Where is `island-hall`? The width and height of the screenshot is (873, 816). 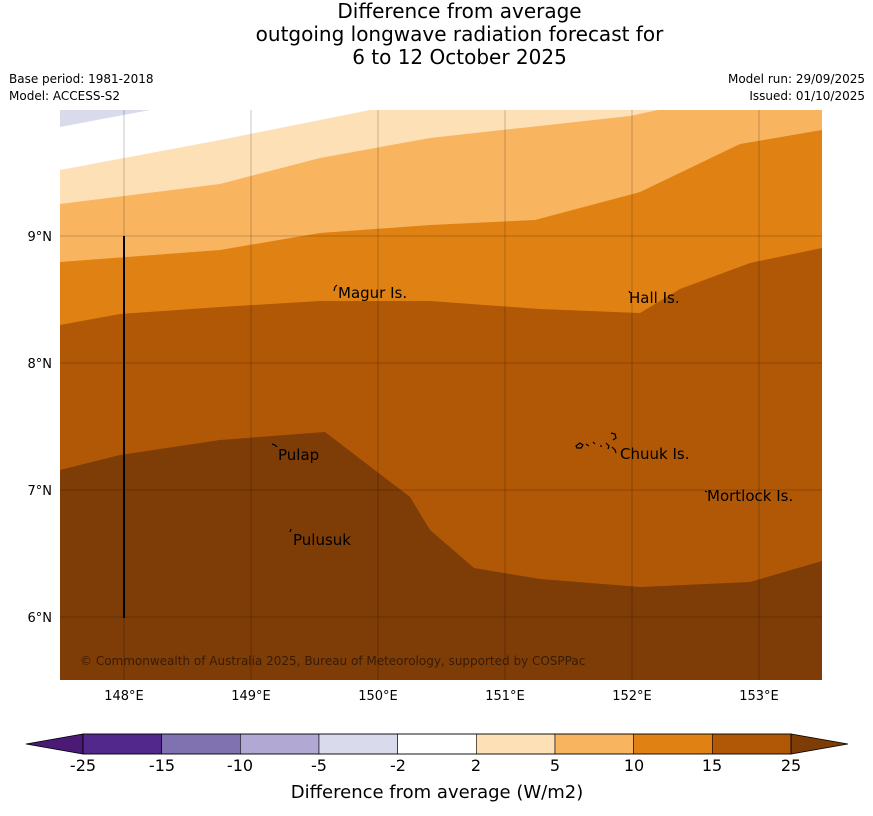
island-hall is located at coordinates (629, 292).